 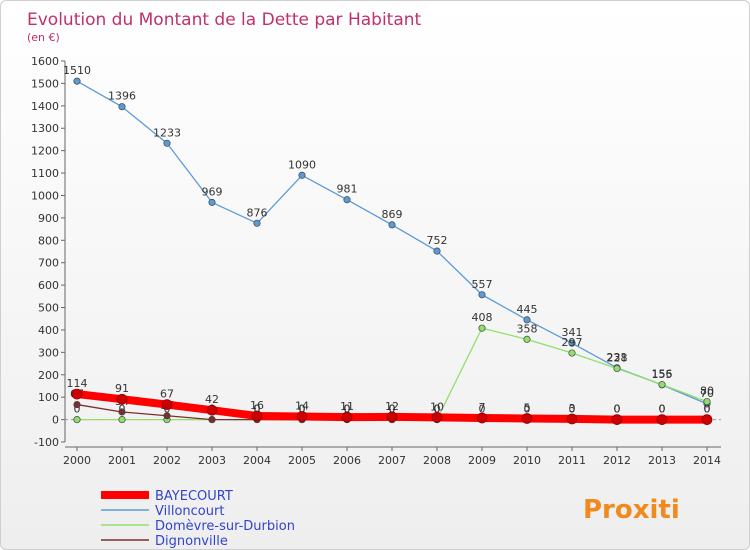 What do you see at coordinates (527, 460) in the screenshot?
I see `x-tick-label: 2010` at bounding box center [527, 460].